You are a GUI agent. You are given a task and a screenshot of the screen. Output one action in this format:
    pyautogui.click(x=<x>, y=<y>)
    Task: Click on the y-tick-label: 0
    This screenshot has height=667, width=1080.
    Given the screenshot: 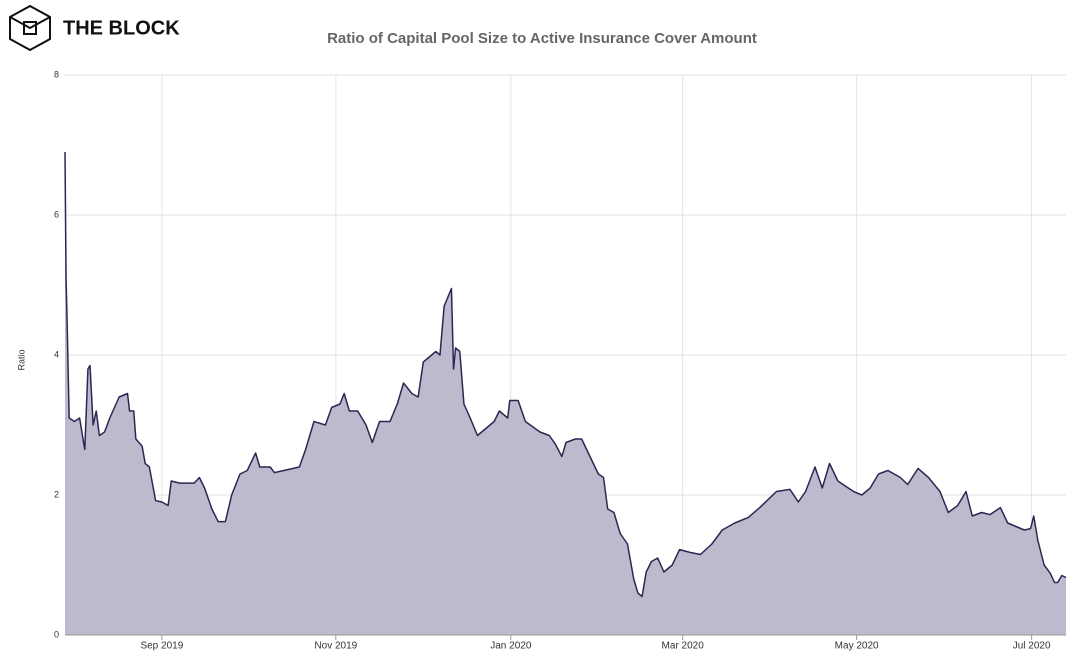 What is the action you would take?
    pyautogui.click(x=56, y=634)
    